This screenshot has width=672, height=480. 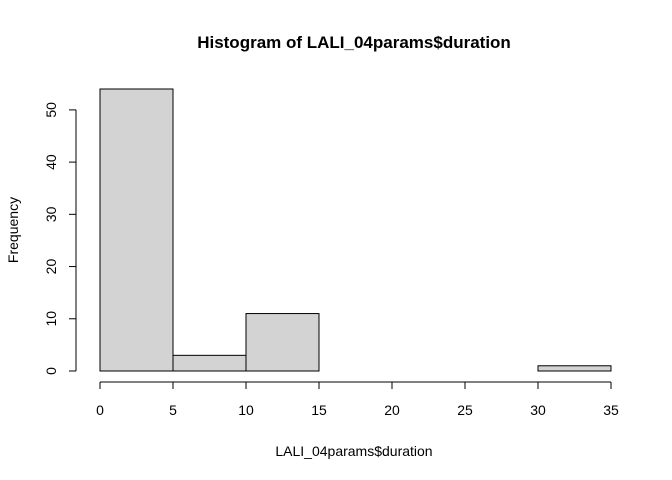 What do you see at coordinates (51, 267) in the screenshot?
I see `y-tick-label: 20` at bounding box center [51, 267].